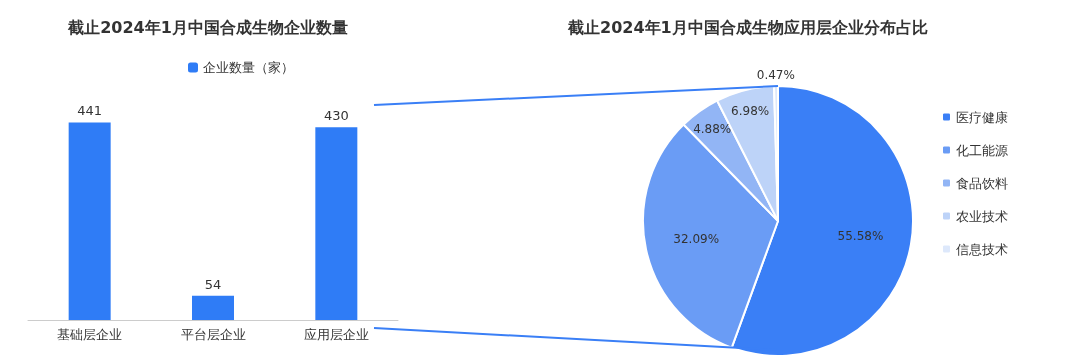  What do you see at coordinates (747, 27) in the screenshot?
I see `chart-title: 截止2024年1月中国合成生物应用层企业分布占比` at bounding box center [747, 27].